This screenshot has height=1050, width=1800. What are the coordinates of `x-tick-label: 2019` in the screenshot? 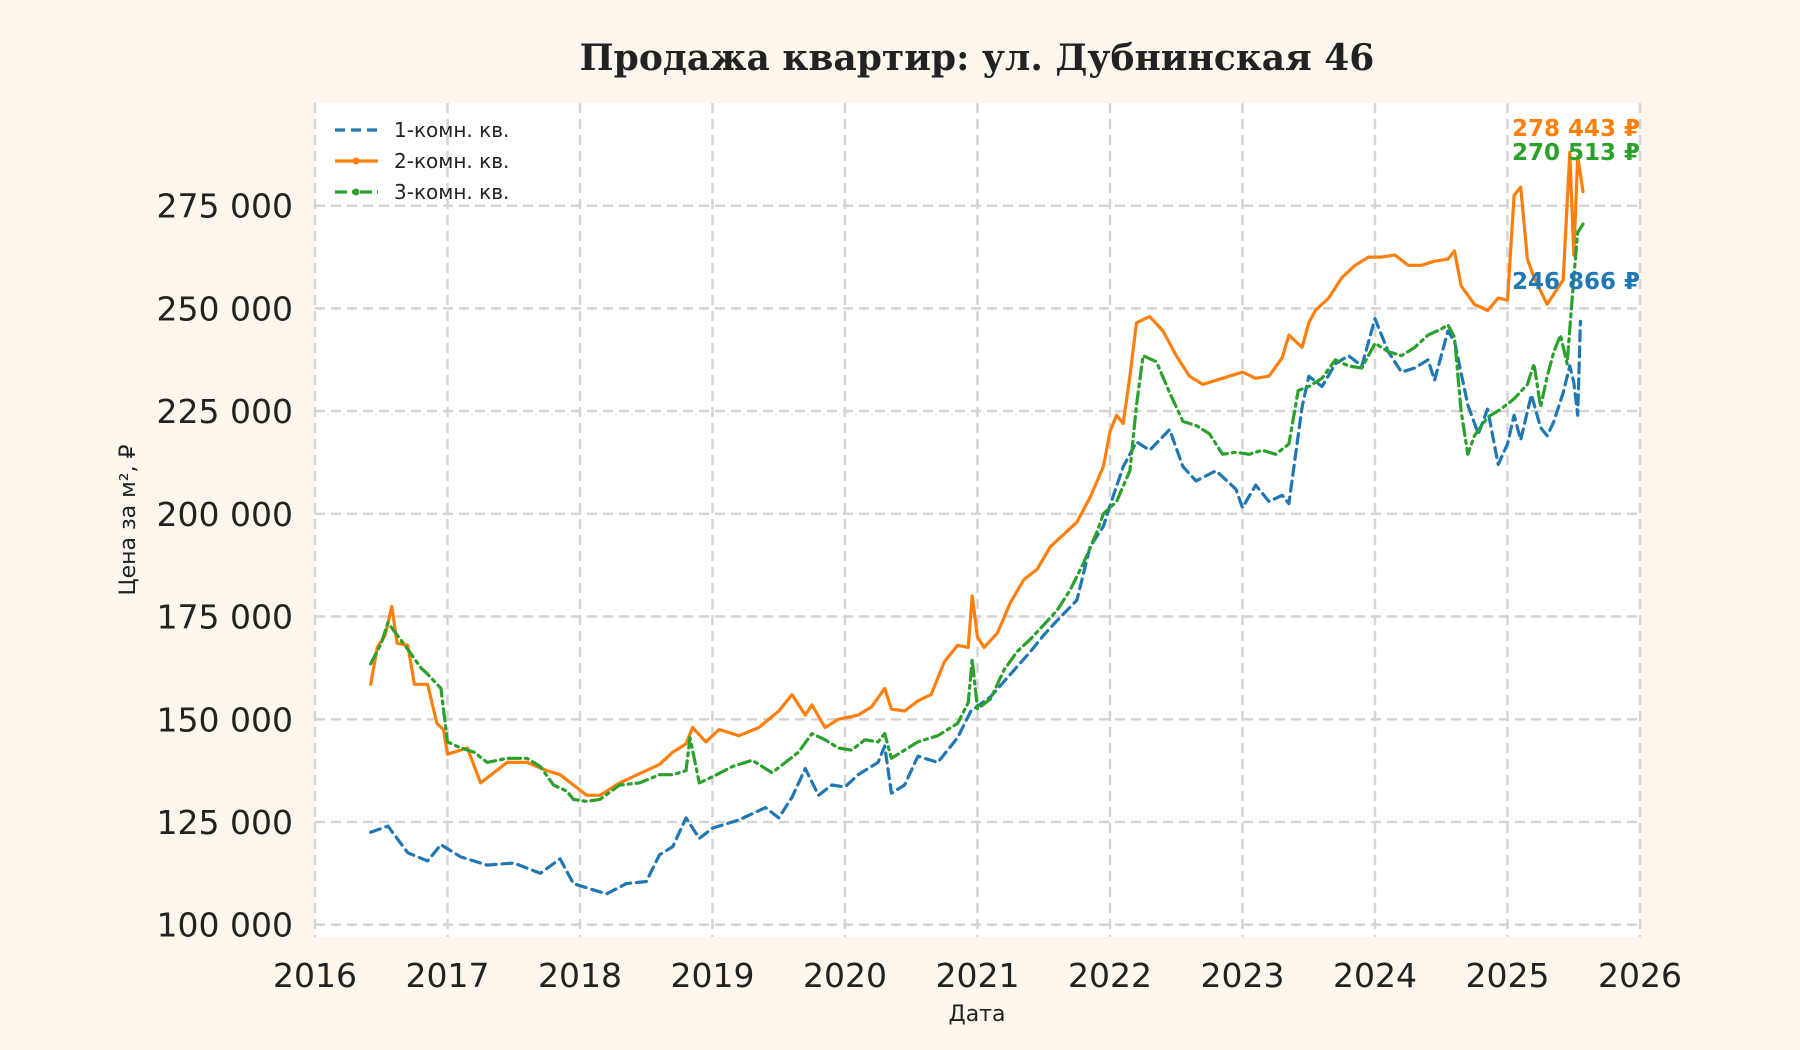 It's located at (713, 975).